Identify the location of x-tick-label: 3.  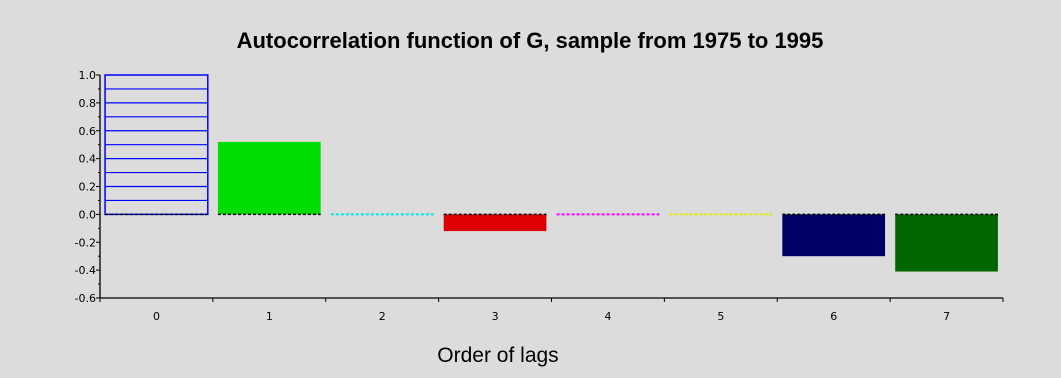
(495, 316).